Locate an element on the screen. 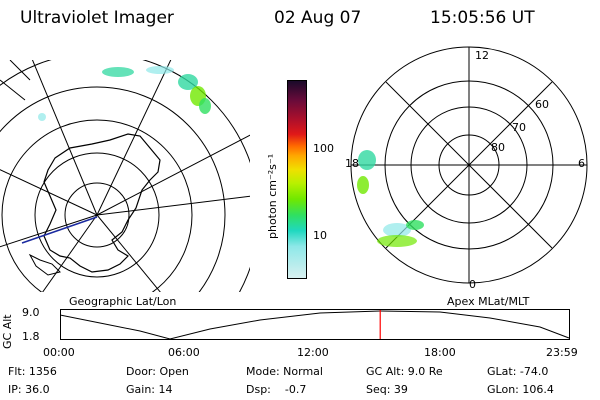 The image size is (600, 400). date-label: 02 Aug 07 is located at coordinates (318, 18).